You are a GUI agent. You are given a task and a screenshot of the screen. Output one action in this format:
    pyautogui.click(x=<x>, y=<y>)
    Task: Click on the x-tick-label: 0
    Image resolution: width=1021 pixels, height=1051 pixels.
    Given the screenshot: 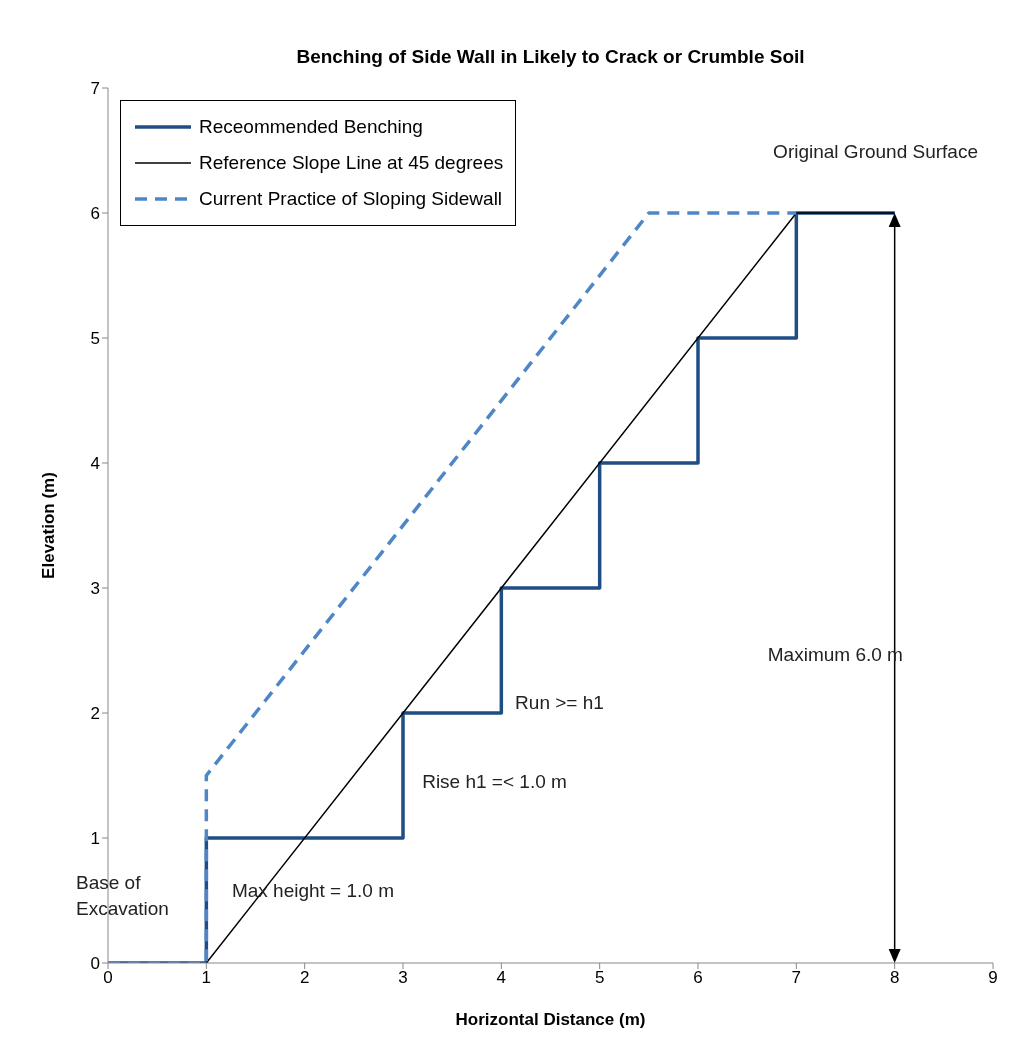 What is the action you would take?
    pyautogui.click(x=108, y=978)
    